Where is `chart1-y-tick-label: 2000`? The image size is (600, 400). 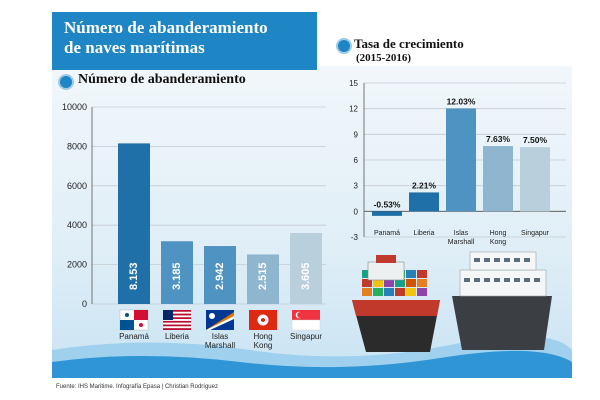 chart1-y-tick-label: 2000 is located at coordinates (77, 265).